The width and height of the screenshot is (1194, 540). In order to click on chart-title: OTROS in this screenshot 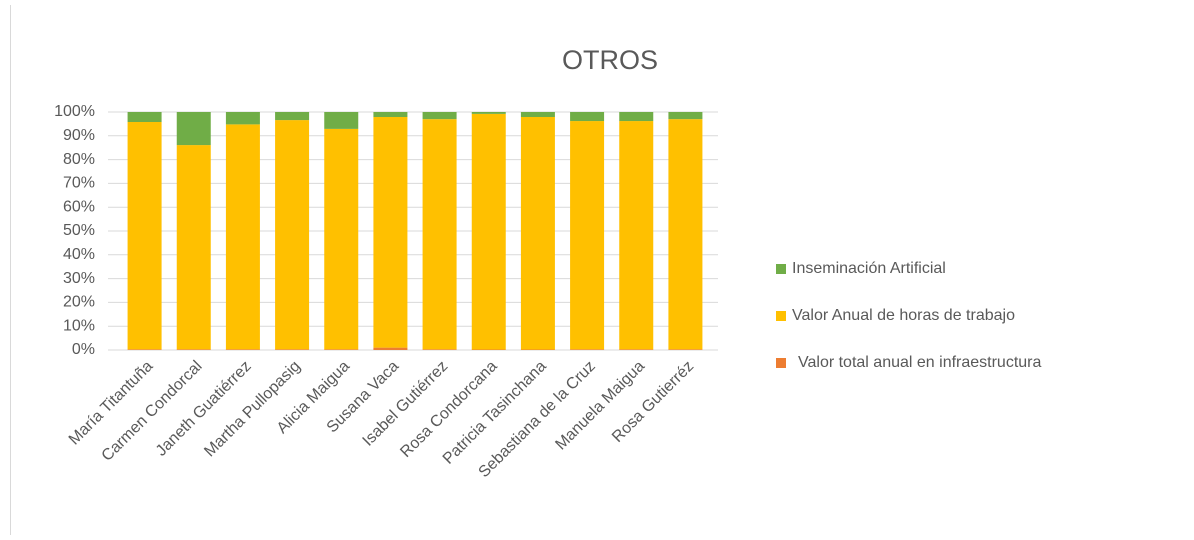, I will do `click(610, 60)`.